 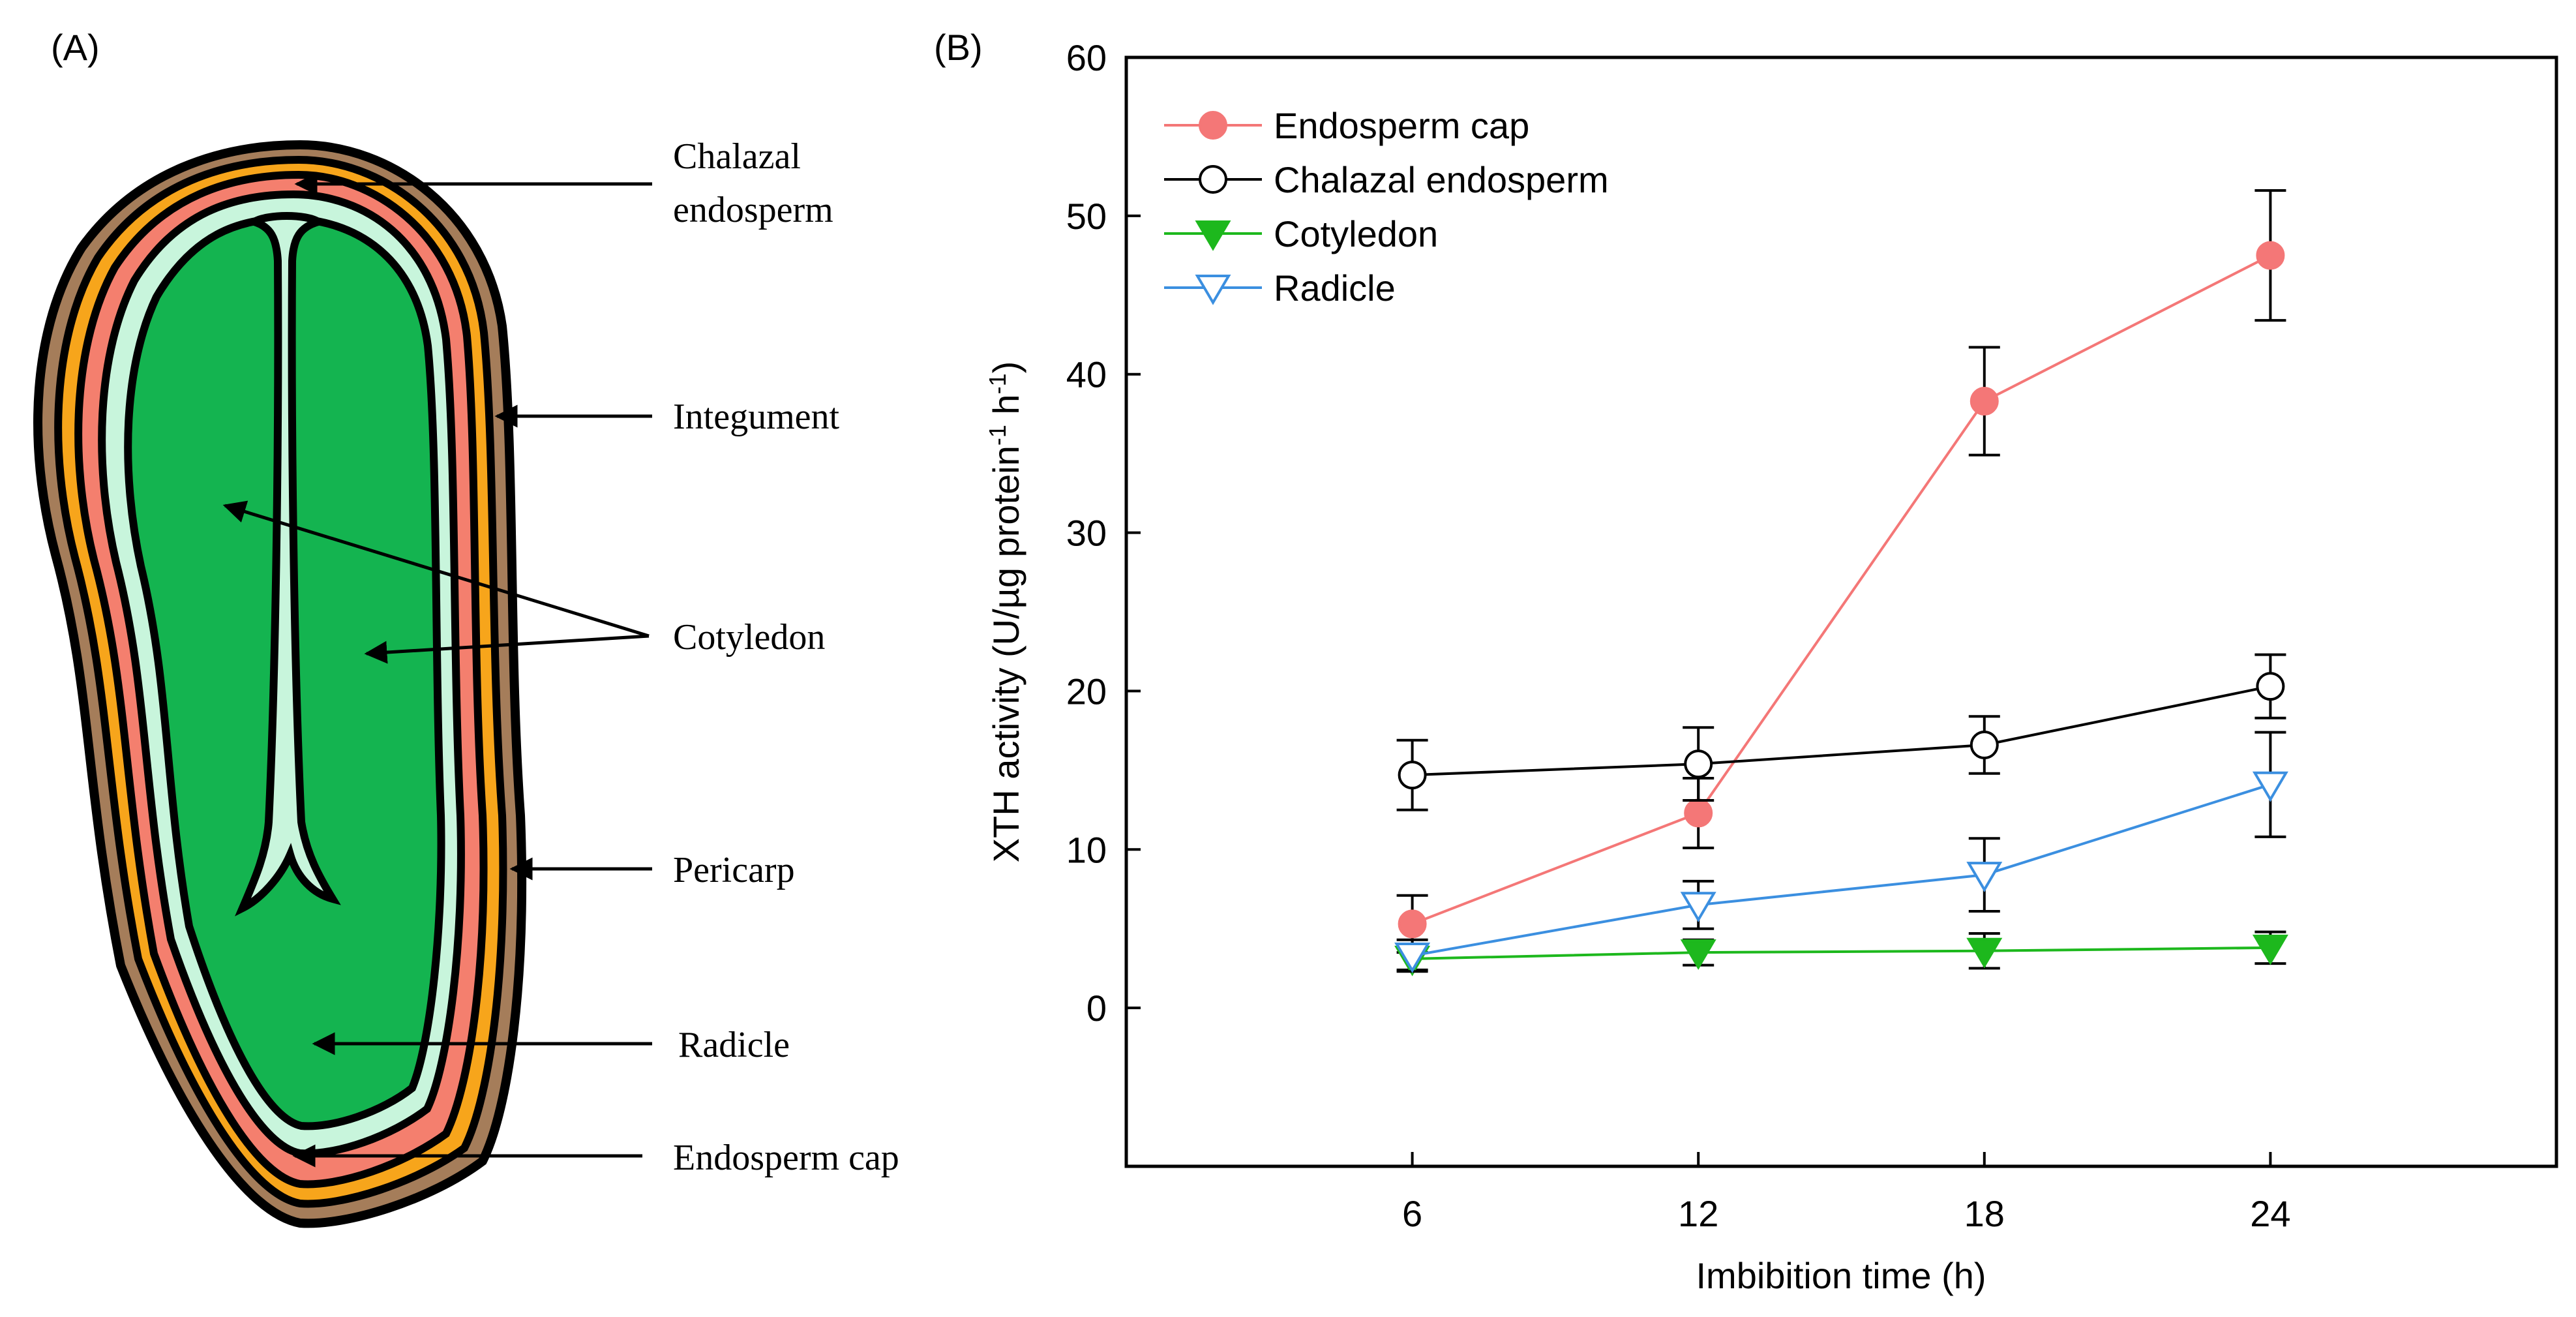 I want to click on legend-entry: Cotyledon, so click(x=1301, y=233).